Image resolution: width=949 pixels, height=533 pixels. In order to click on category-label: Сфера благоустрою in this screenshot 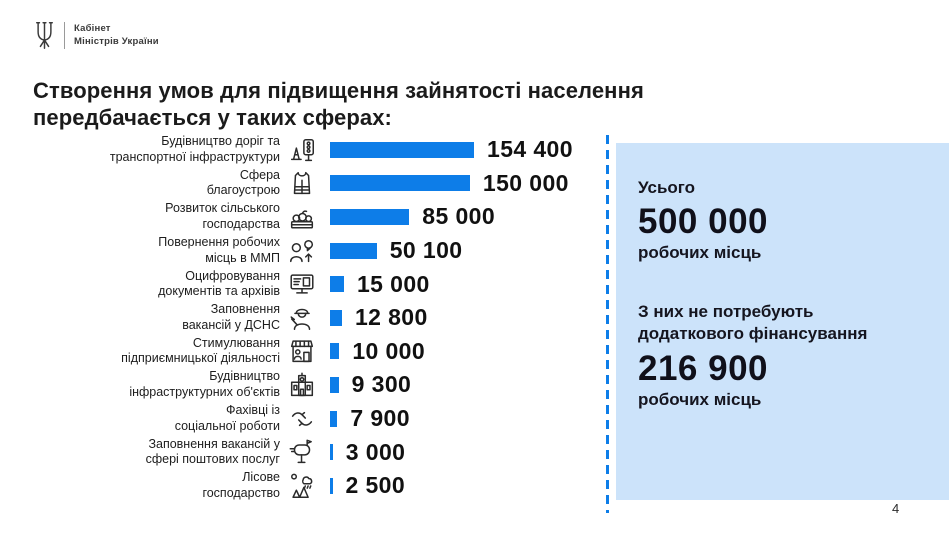, I will do `click(243, 182)`.